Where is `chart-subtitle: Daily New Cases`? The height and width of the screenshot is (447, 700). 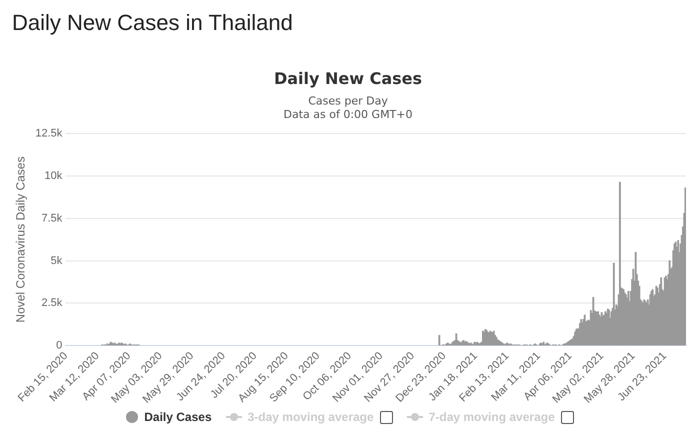
chart-subtitle: Daily New Cases is located at coordinates (348, 78).